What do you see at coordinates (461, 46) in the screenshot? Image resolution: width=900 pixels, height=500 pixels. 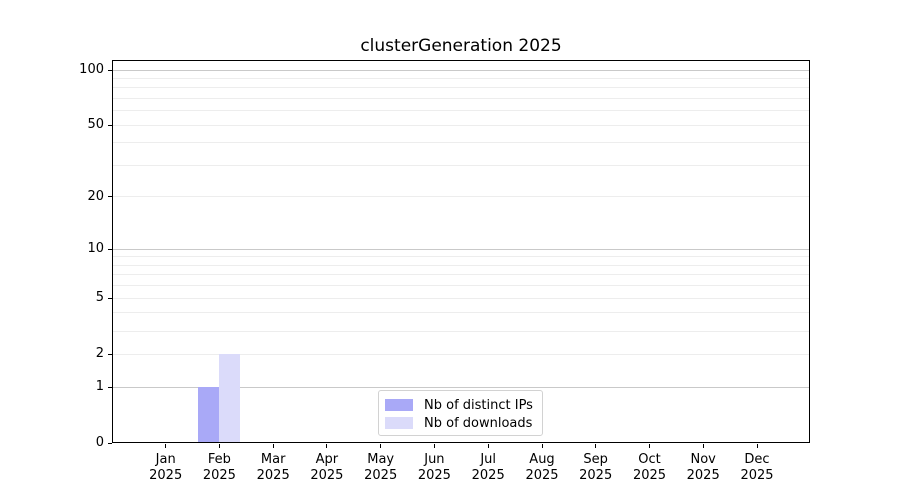 I see `chart-title: clusterGeneration 2025` at bounding box center [461, 46].